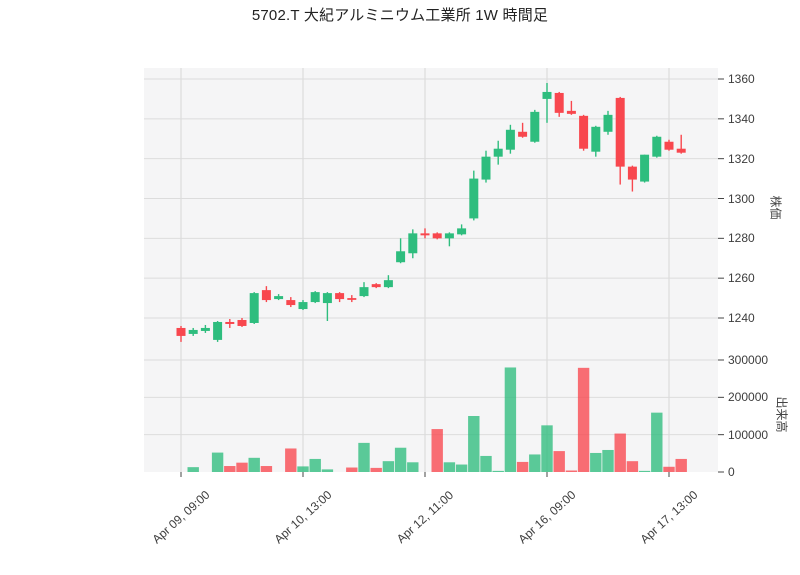 This screenshot has width=800, height=575. What do you see at coordinates (731, 472) in the screenshot?
I see `volume-tick-label: 0` at bounding box center [731, 472].